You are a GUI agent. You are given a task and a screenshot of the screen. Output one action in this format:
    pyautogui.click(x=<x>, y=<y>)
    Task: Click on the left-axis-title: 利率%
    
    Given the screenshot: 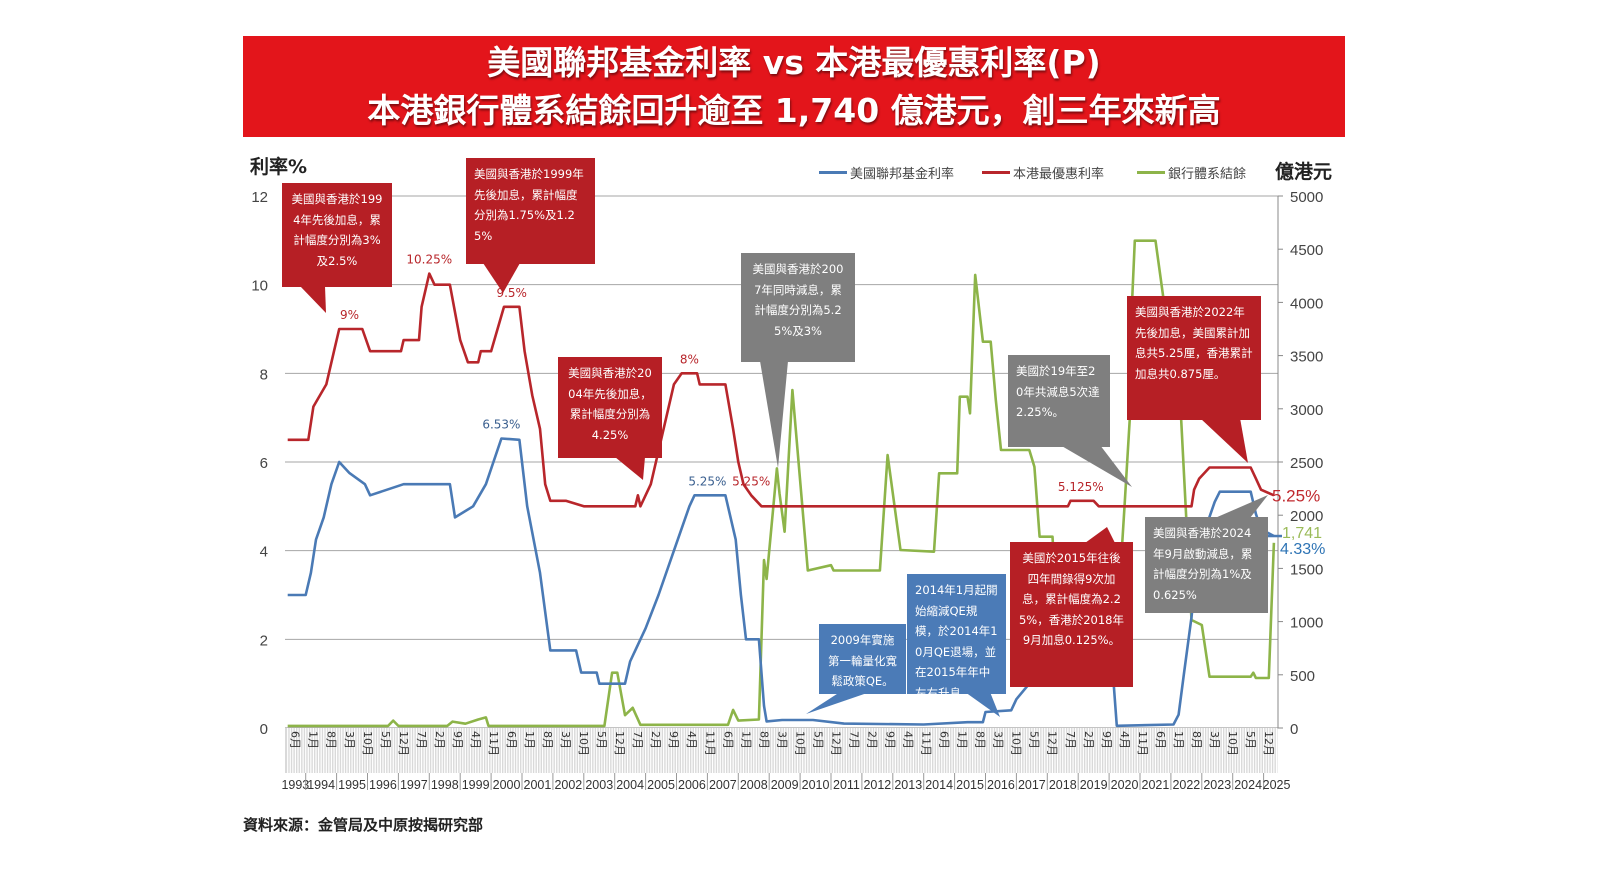 What is the action you would take?
    pyautogui.click(x=279, y=167)
    